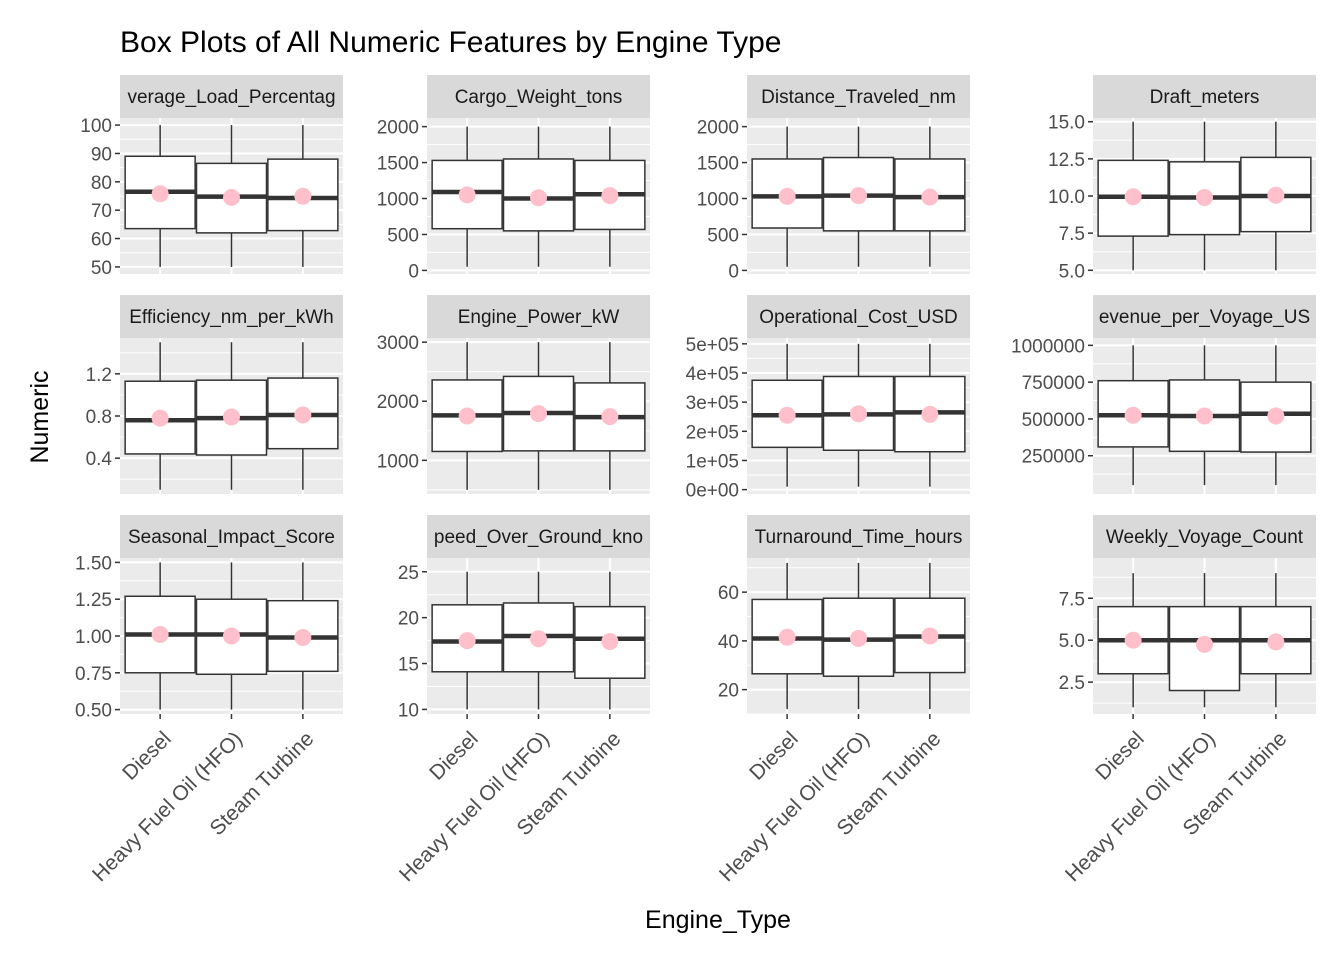 Image resolution: width=1344 pixels, height=960 pixels. Describe the element at coordinates (408, 619) in the screenshot. I see `y-tick-label: 20` at that location.